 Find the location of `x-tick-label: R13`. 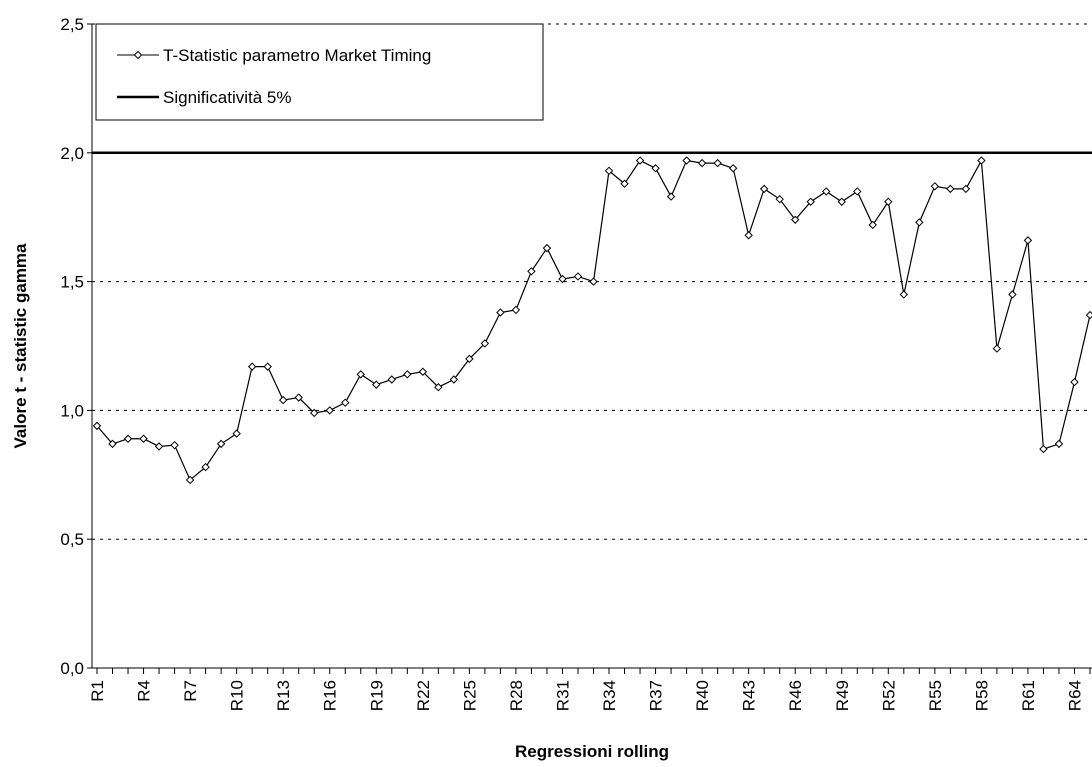

x-tick-label: R13 is located at coordinates (283, 695).